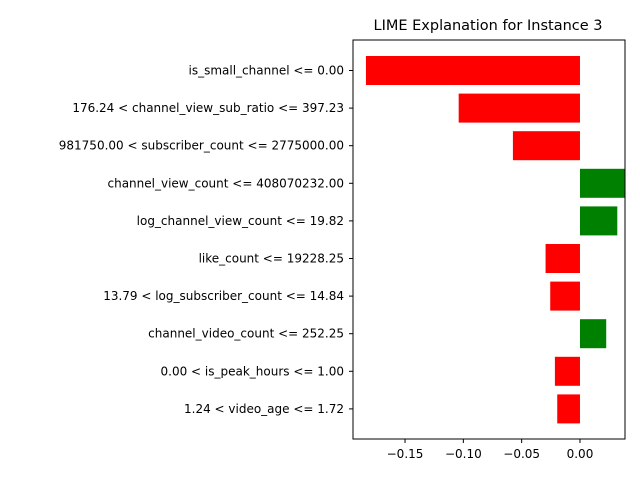  Describe the element at coordinates (405, 454) in the screenshot. I see `x-tick-label-1: −0.15` at that location.